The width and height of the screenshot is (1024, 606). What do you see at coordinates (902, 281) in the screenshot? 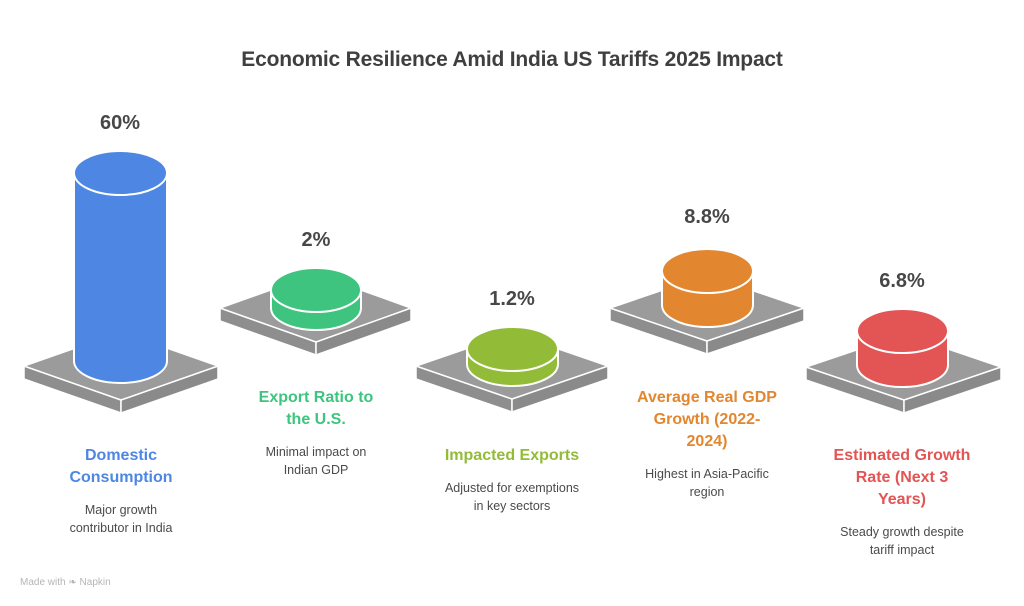
I see `value-label-5: 6.8%` at bounding box center [902, 281].